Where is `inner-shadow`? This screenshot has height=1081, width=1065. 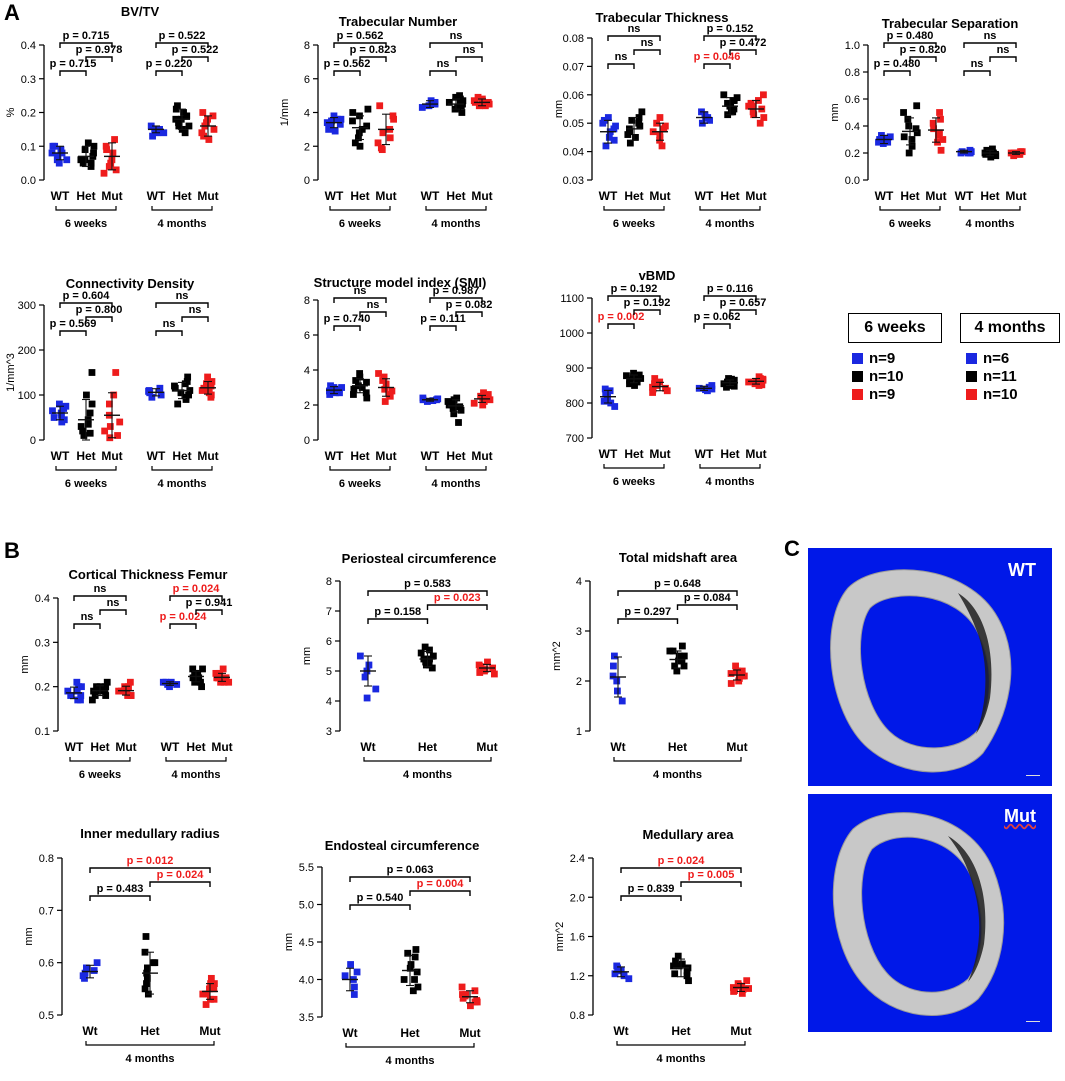
inner-shadow is located at coordinates (975, 663).